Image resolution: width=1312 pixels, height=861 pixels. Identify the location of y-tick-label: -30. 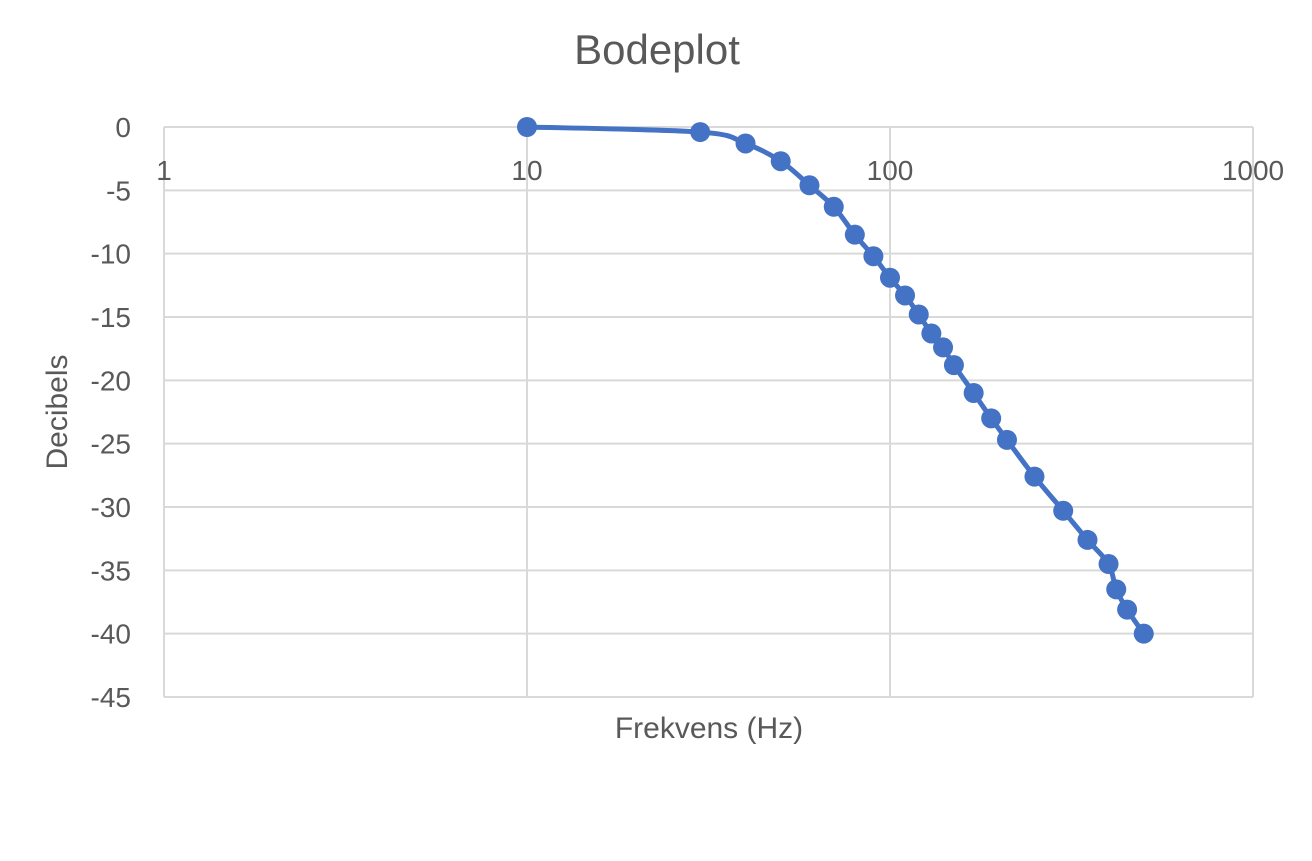
(111, 507).